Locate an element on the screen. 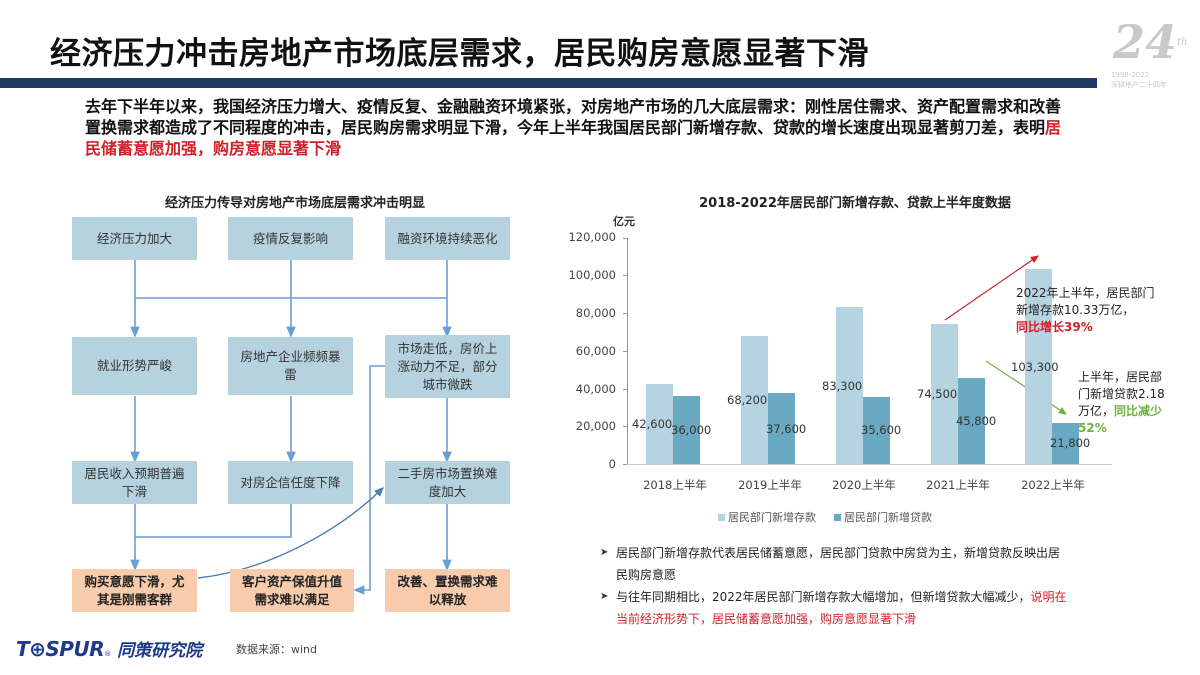 The height and width of the screenshot is (675, 1200). chart-legend: 居民部门新增存款 居民部门新增贷款 is located at coordinates (825, 517).